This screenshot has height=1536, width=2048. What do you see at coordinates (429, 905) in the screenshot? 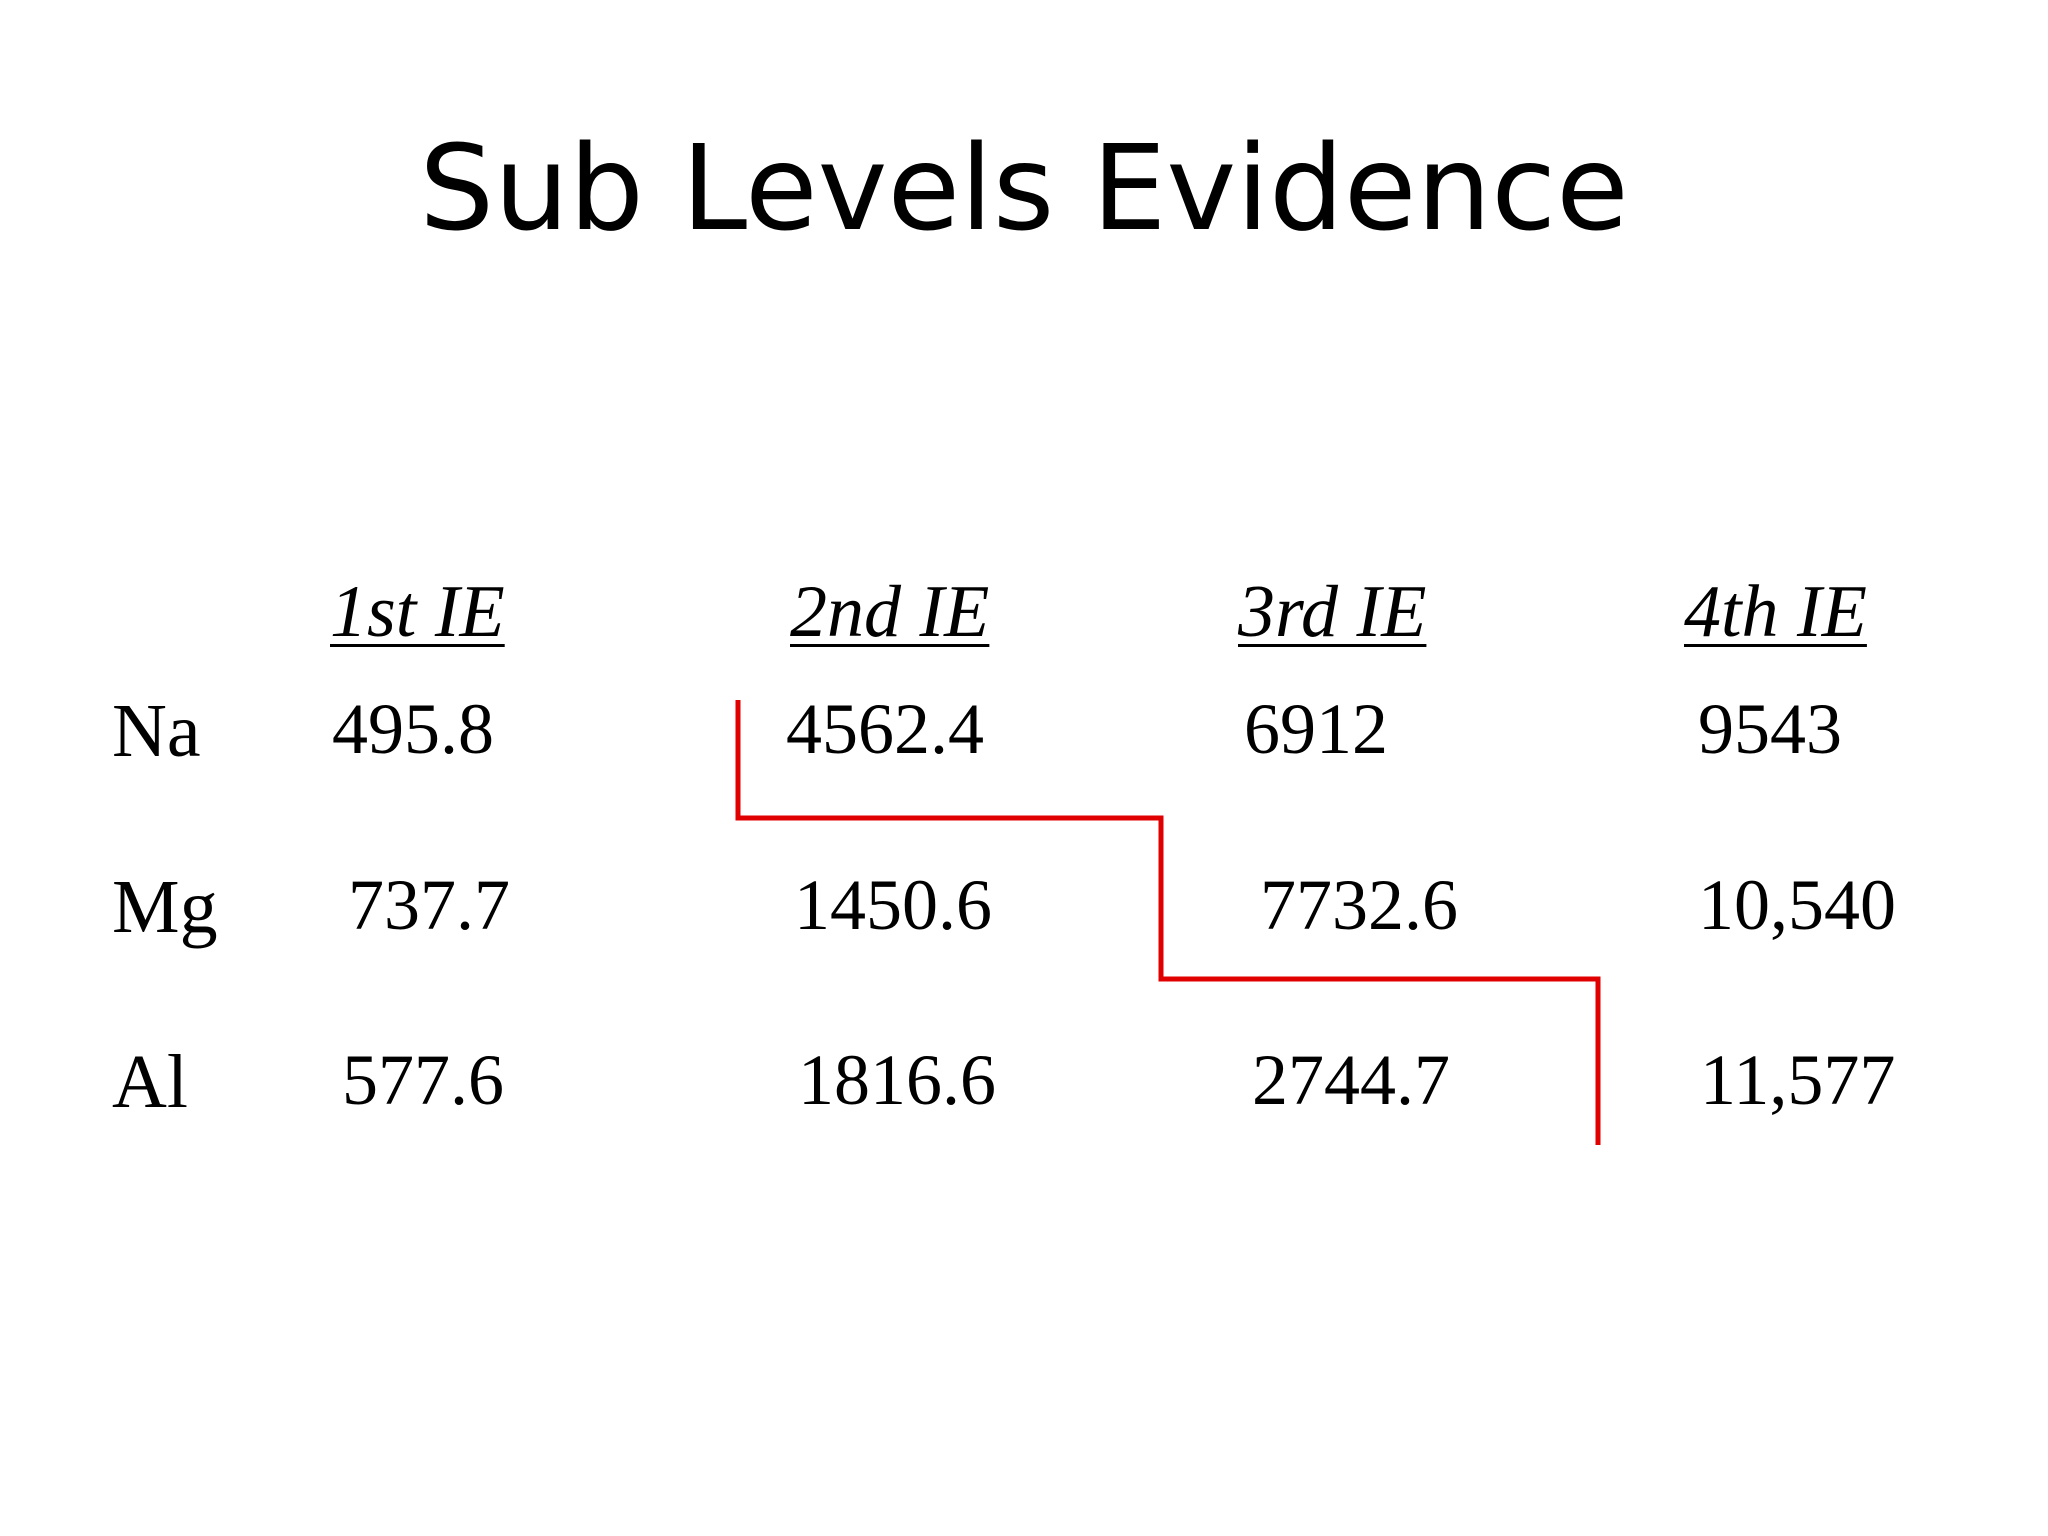
I see `cell-mg-1st: 737.7` at bounding box center [429, 905].